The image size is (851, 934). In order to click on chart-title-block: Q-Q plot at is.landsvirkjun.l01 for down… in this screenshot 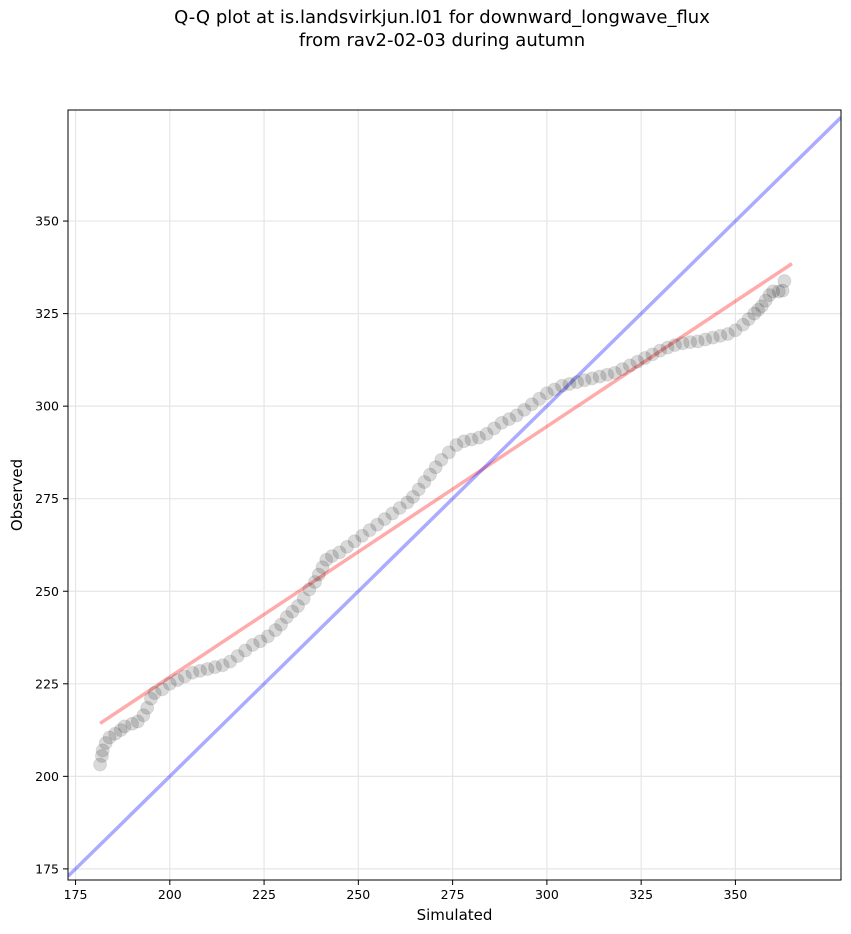, I will do `click(425, 29)`.